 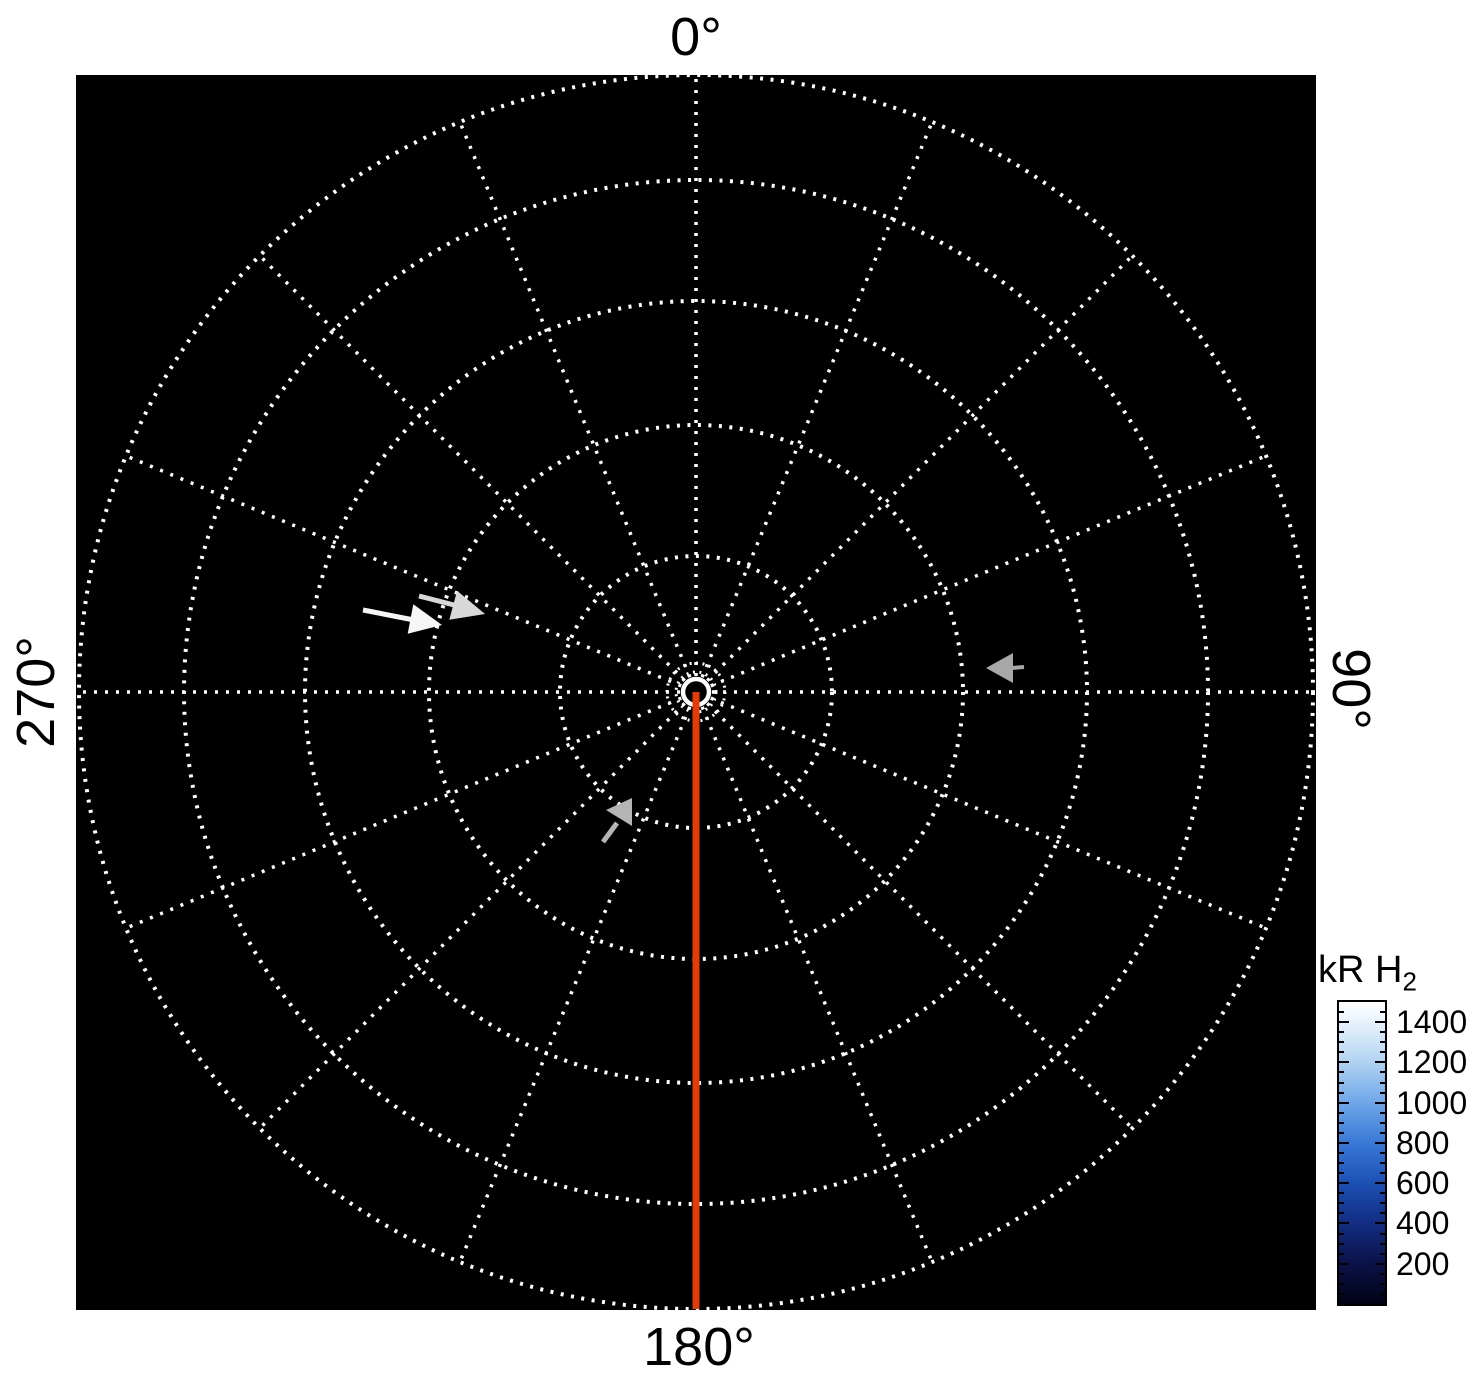 What do you see at coordinates (436, 600) in the screenshot?
I see `arrow-lightgray-right-shaft` at bounding box center [436, 600].